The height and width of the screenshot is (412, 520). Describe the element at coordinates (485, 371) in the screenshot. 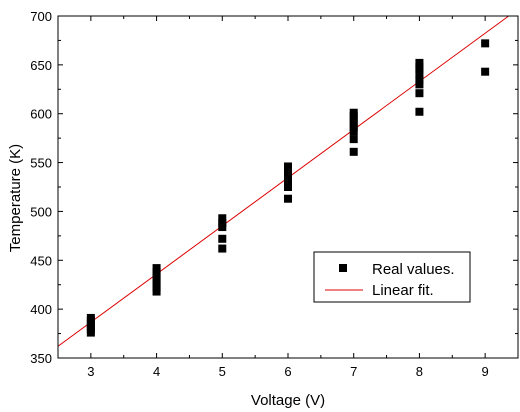

I see `x-tick-label: 9` at that location.